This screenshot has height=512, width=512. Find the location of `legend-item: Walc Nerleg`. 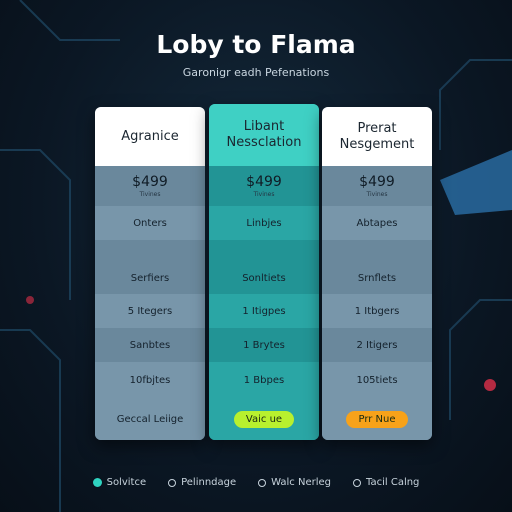

legend-item: Walc Nerleg is located at coordinates (294, 482).